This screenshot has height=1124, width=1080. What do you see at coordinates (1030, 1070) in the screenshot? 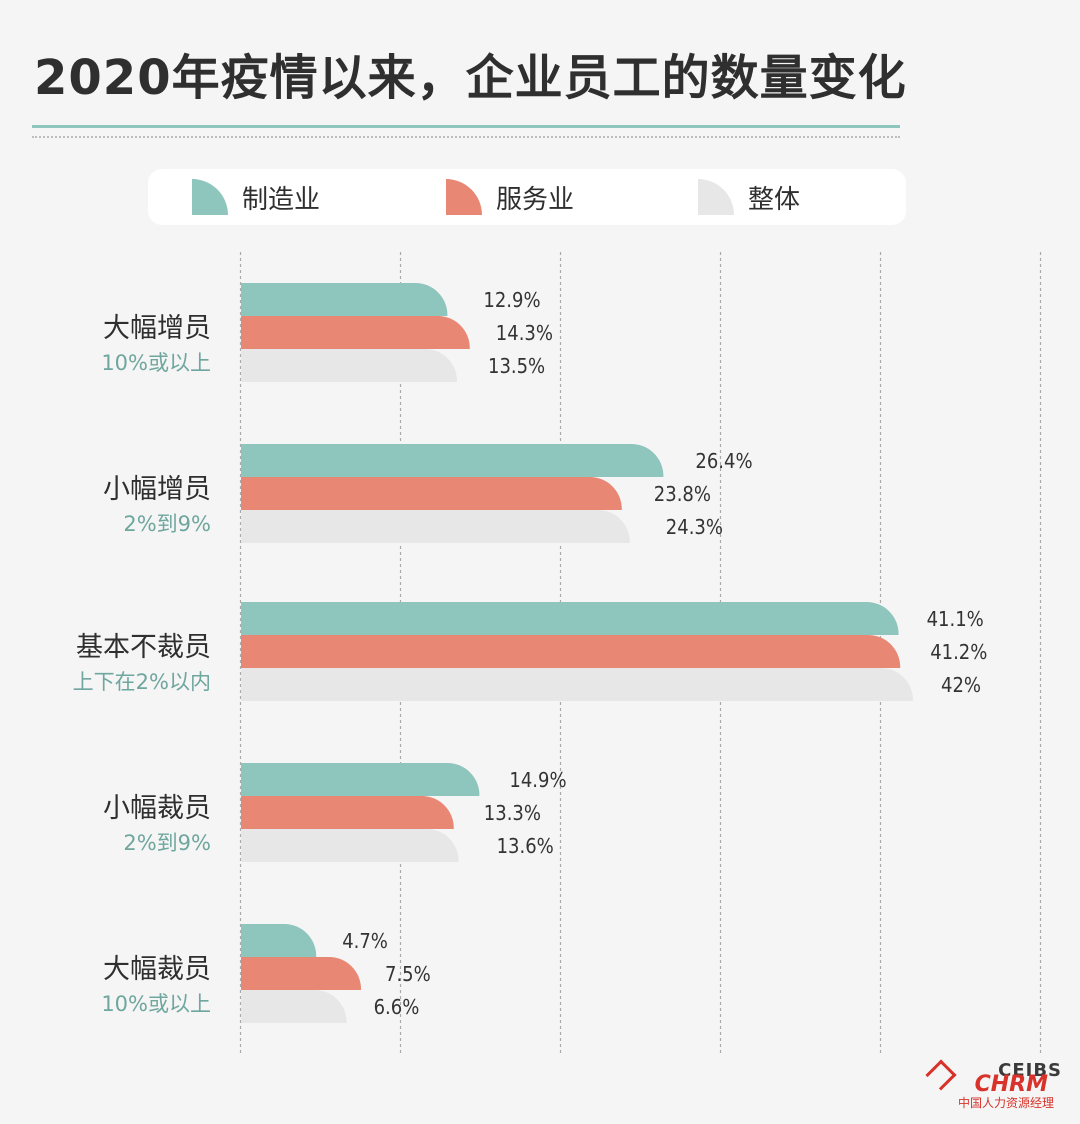
I see `watermark-brand: CEIBS` at bounding box center [1030, 1070].